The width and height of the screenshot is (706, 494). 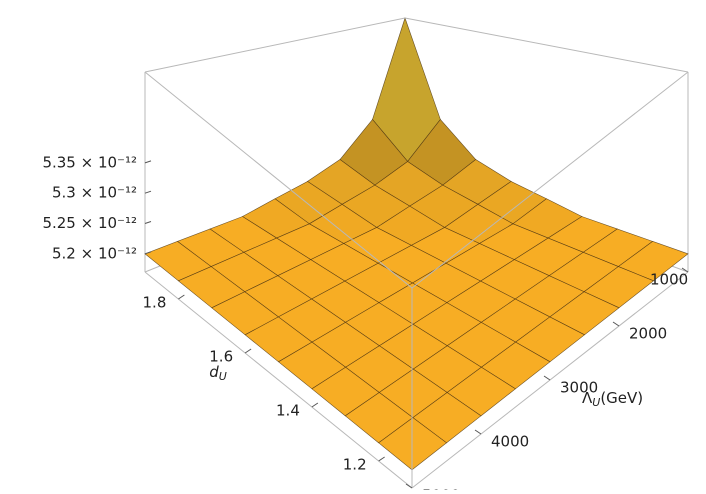 What do you see at coordinates (412, 444) in the screenshot?
I see `surface-patch` at bounding box center [412, 444].